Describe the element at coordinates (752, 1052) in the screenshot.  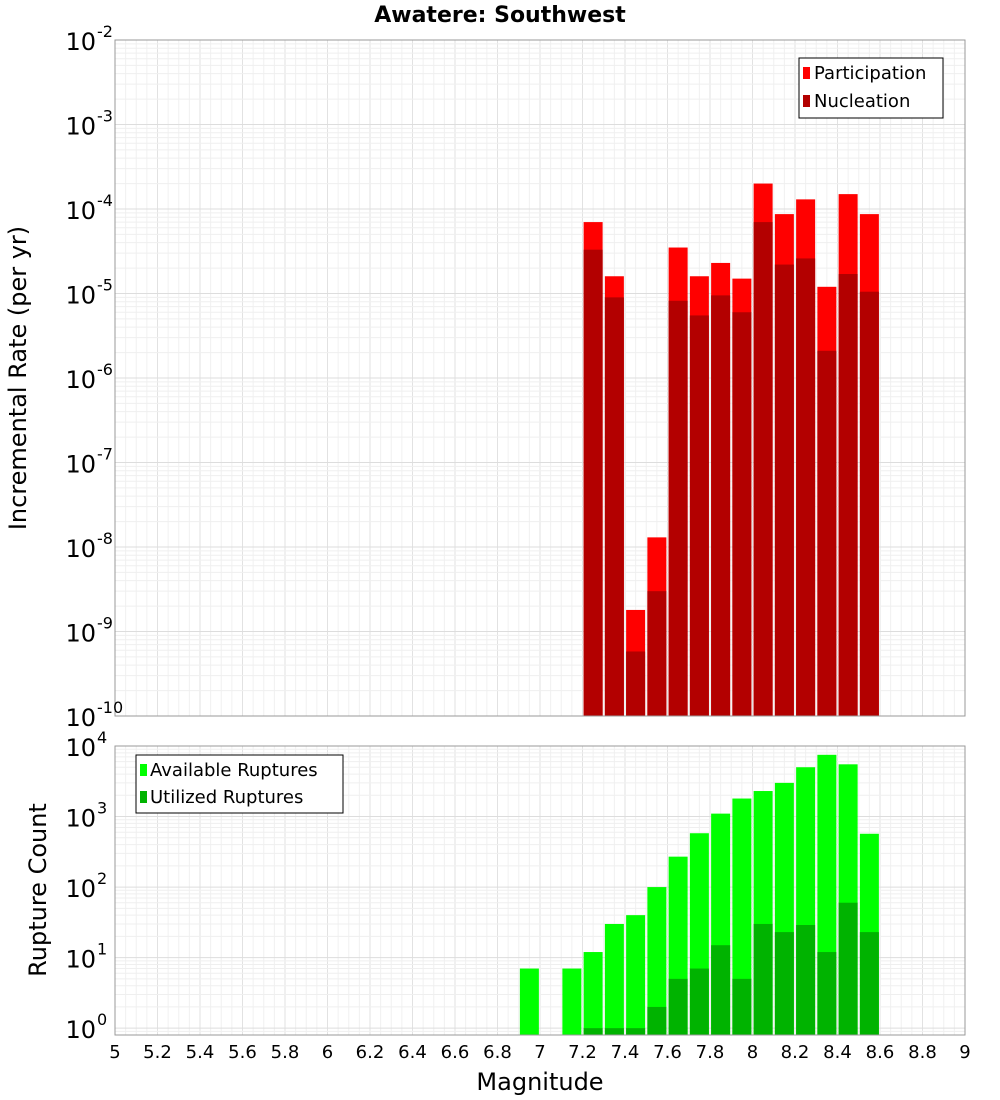
I see `x-tick-label: 8` at that location.